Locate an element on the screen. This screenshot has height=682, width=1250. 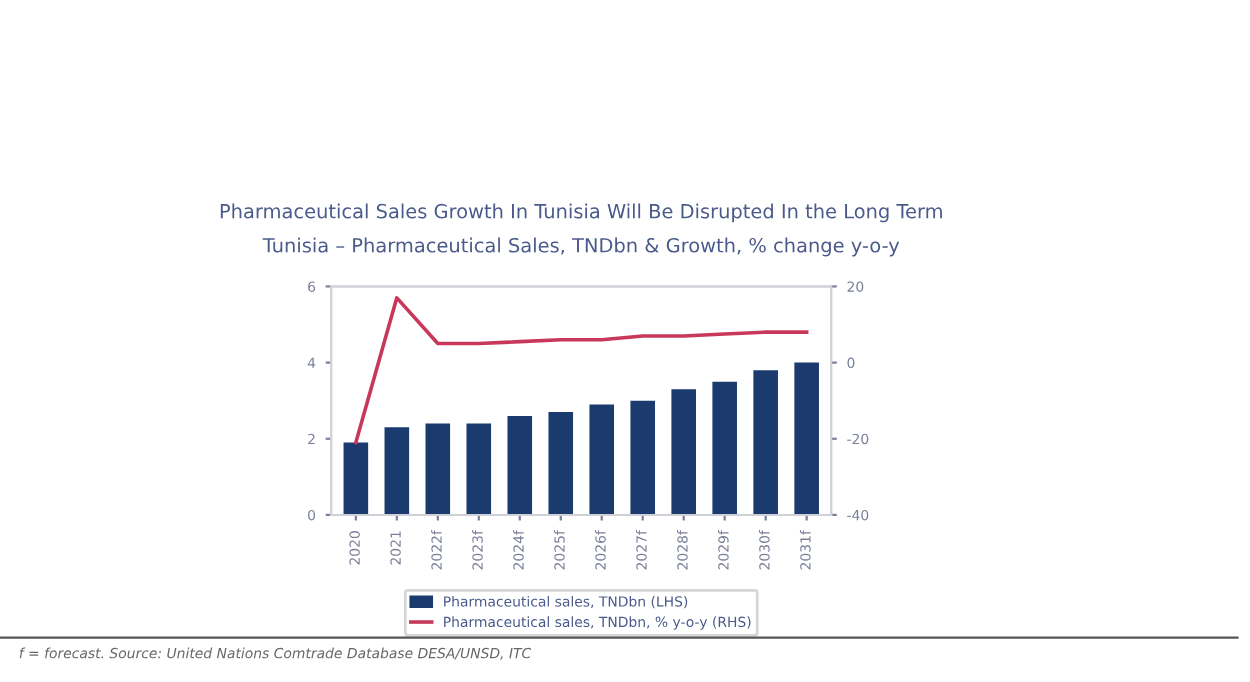
chart-subtitle: Tunisia – Pharmaceutical Sales, TNDbn & Growth, % change y-o-y is located at coordinates (581, 247).